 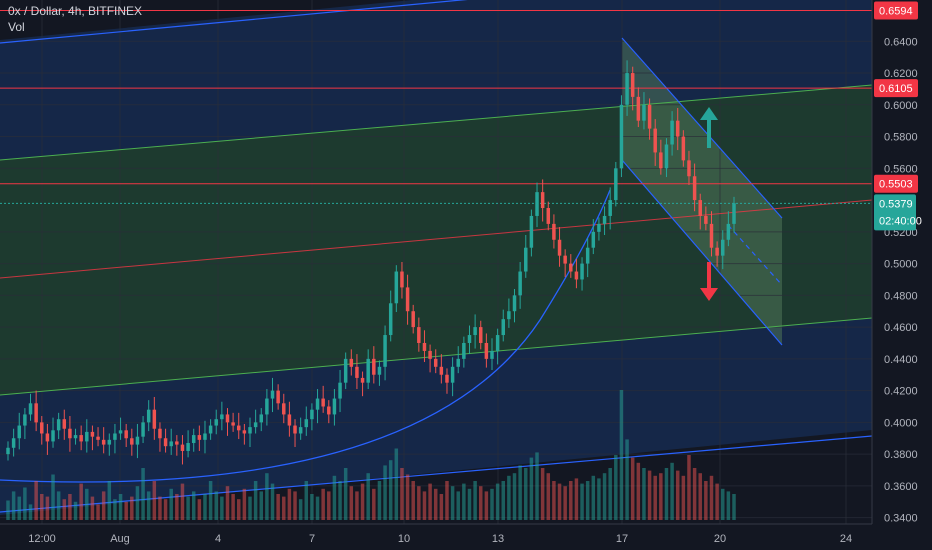 I want to click on descending-channel-upper-line, so click(x=702, y=128).